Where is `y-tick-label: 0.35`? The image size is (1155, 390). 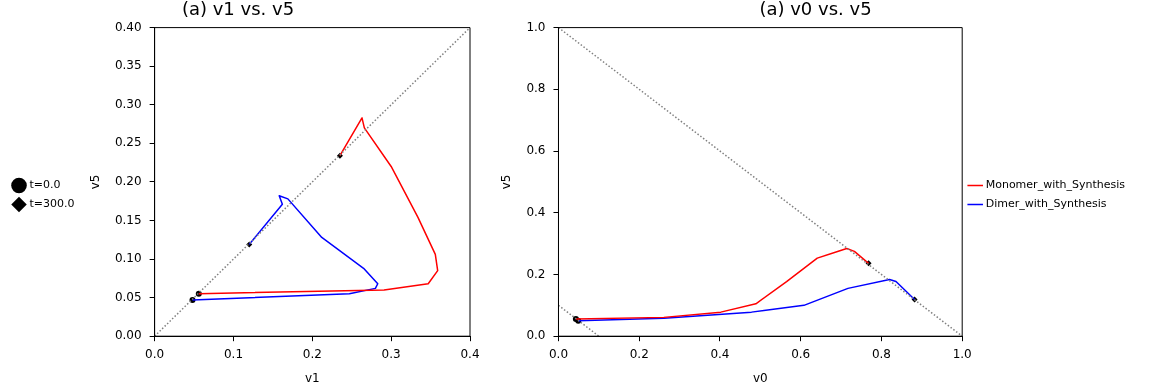 y-tick-label: 0.35 is located at coordinates (128, 65).